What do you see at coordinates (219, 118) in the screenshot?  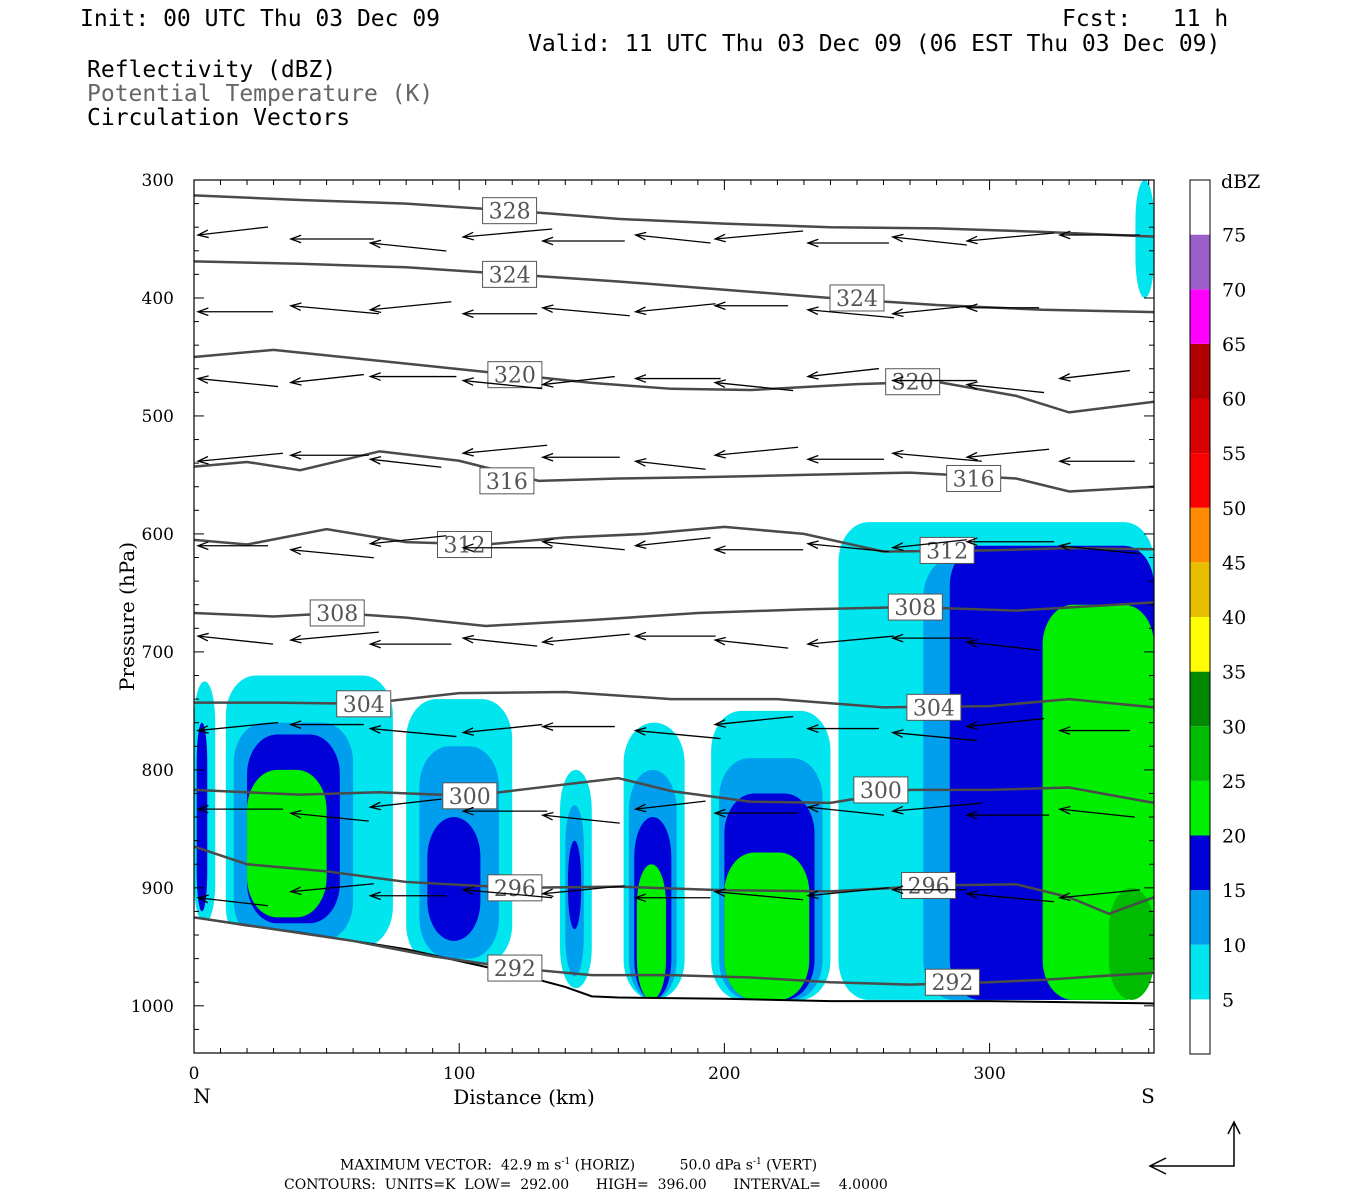 I see `field-circulation-vectors: Circulation Vectors` at bounding box center [219, 118].